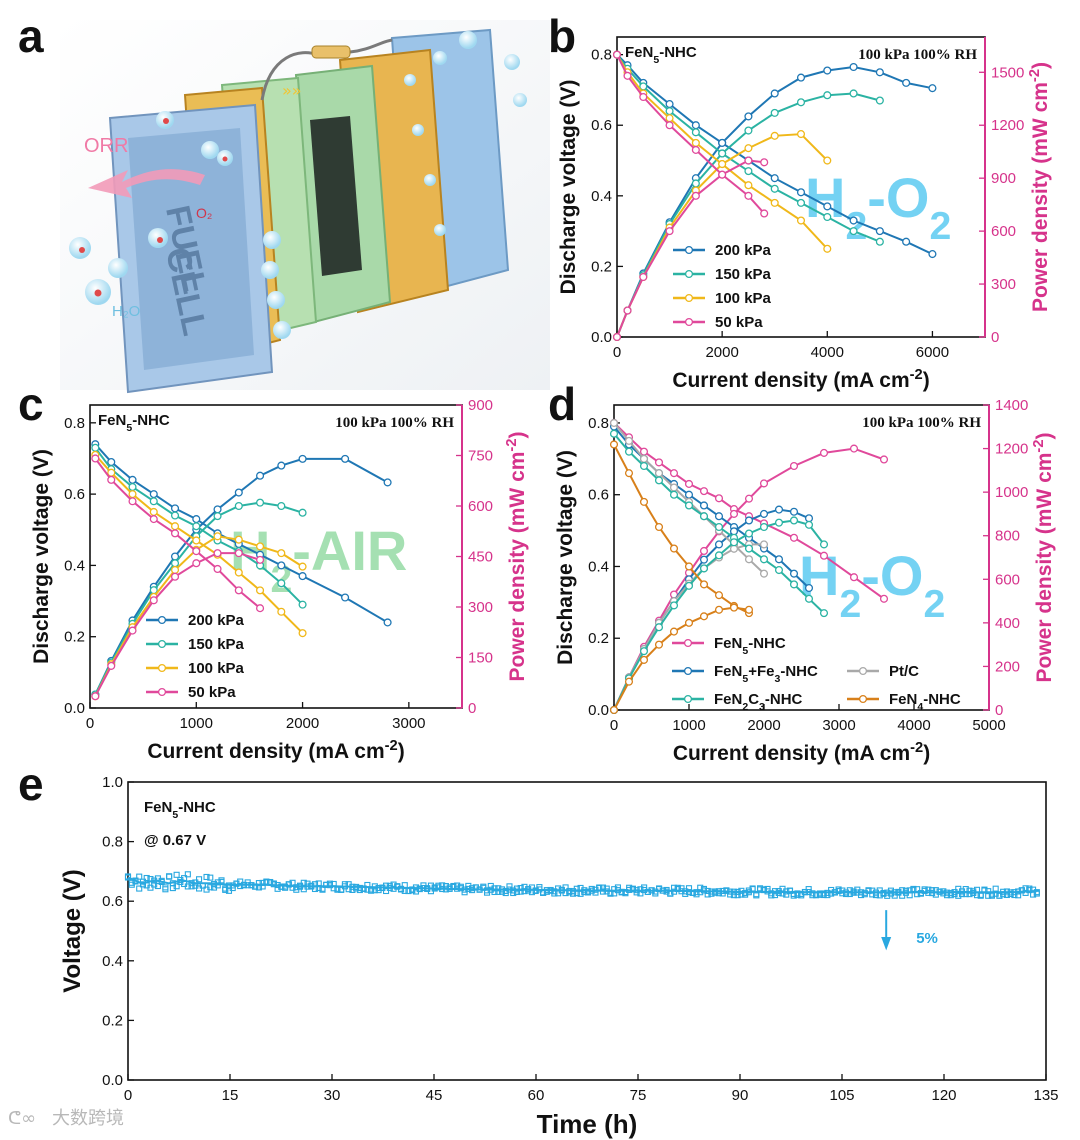  Describe the element at coordinates (800, 379) in the screenshot. I see `x-axis-label: Current density (mA cm-2)` at that location.